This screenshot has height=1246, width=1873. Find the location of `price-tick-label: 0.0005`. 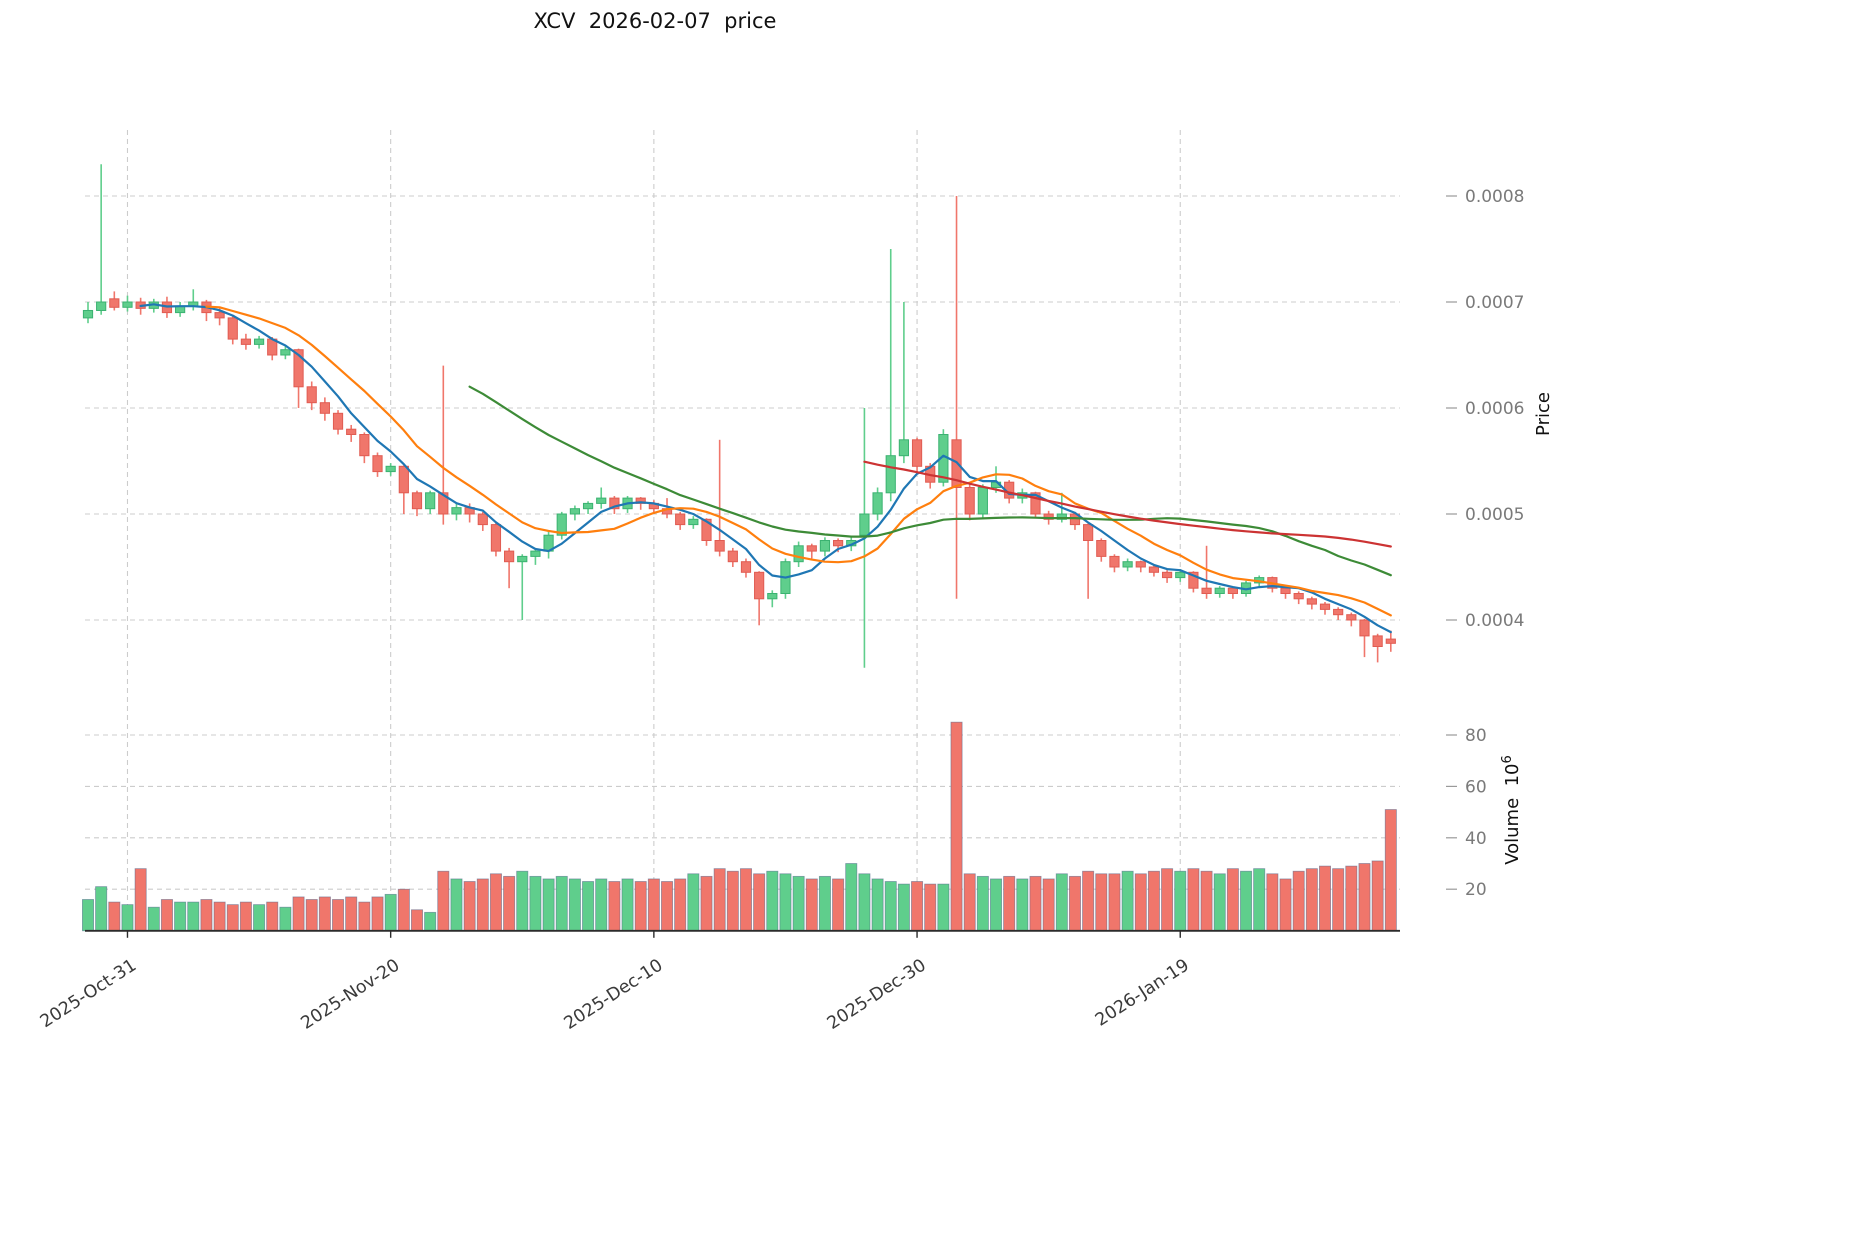

price-tick-label: 0.0005 is located at coordinates (1494, 515).